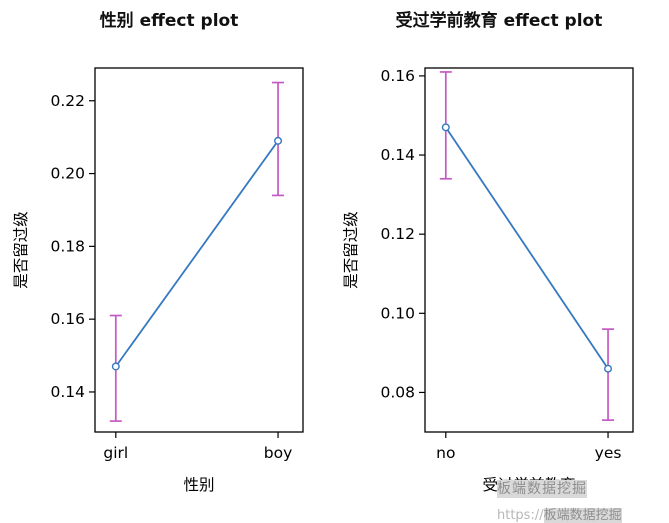 Image resolution: width=669 pixels, height=523 pixels. Describe the element at coordinates (67, 101) in the screenshot. I see `y-tick-label: 0.22` at that location.